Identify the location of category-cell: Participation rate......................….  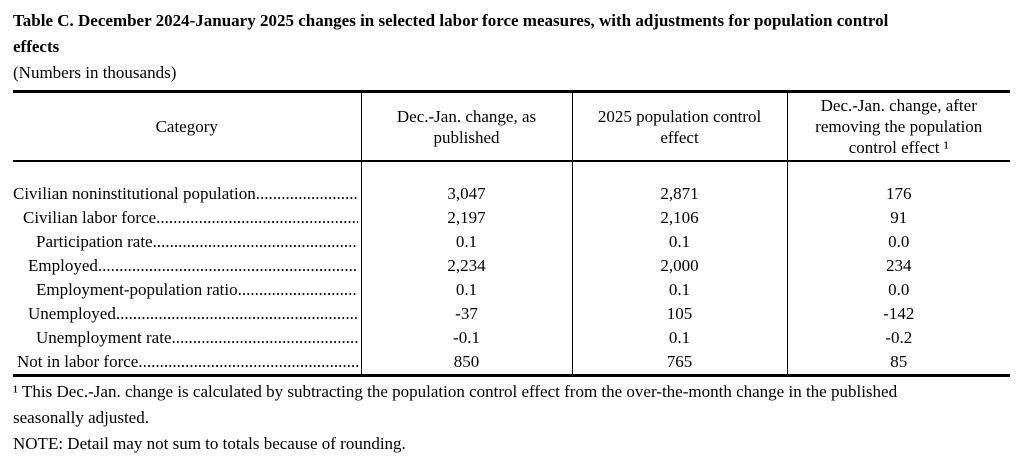
(187, 242).